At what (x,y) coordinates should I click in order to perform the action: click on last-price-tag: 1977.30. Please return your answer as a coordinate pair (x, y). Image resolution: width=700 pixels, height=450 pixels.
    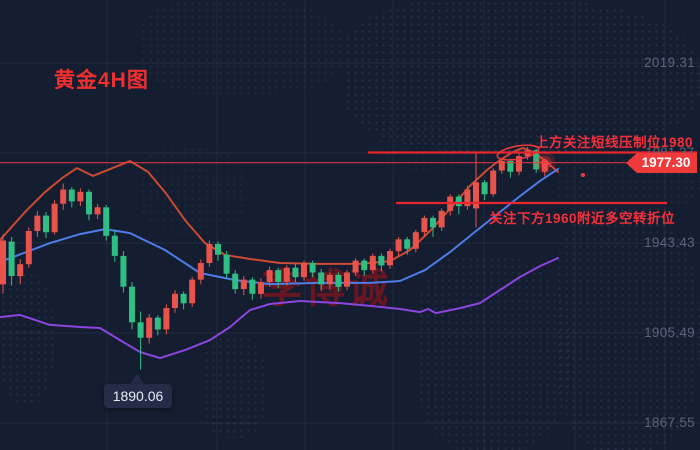
    Looking at the image, I should click on (661, 163).